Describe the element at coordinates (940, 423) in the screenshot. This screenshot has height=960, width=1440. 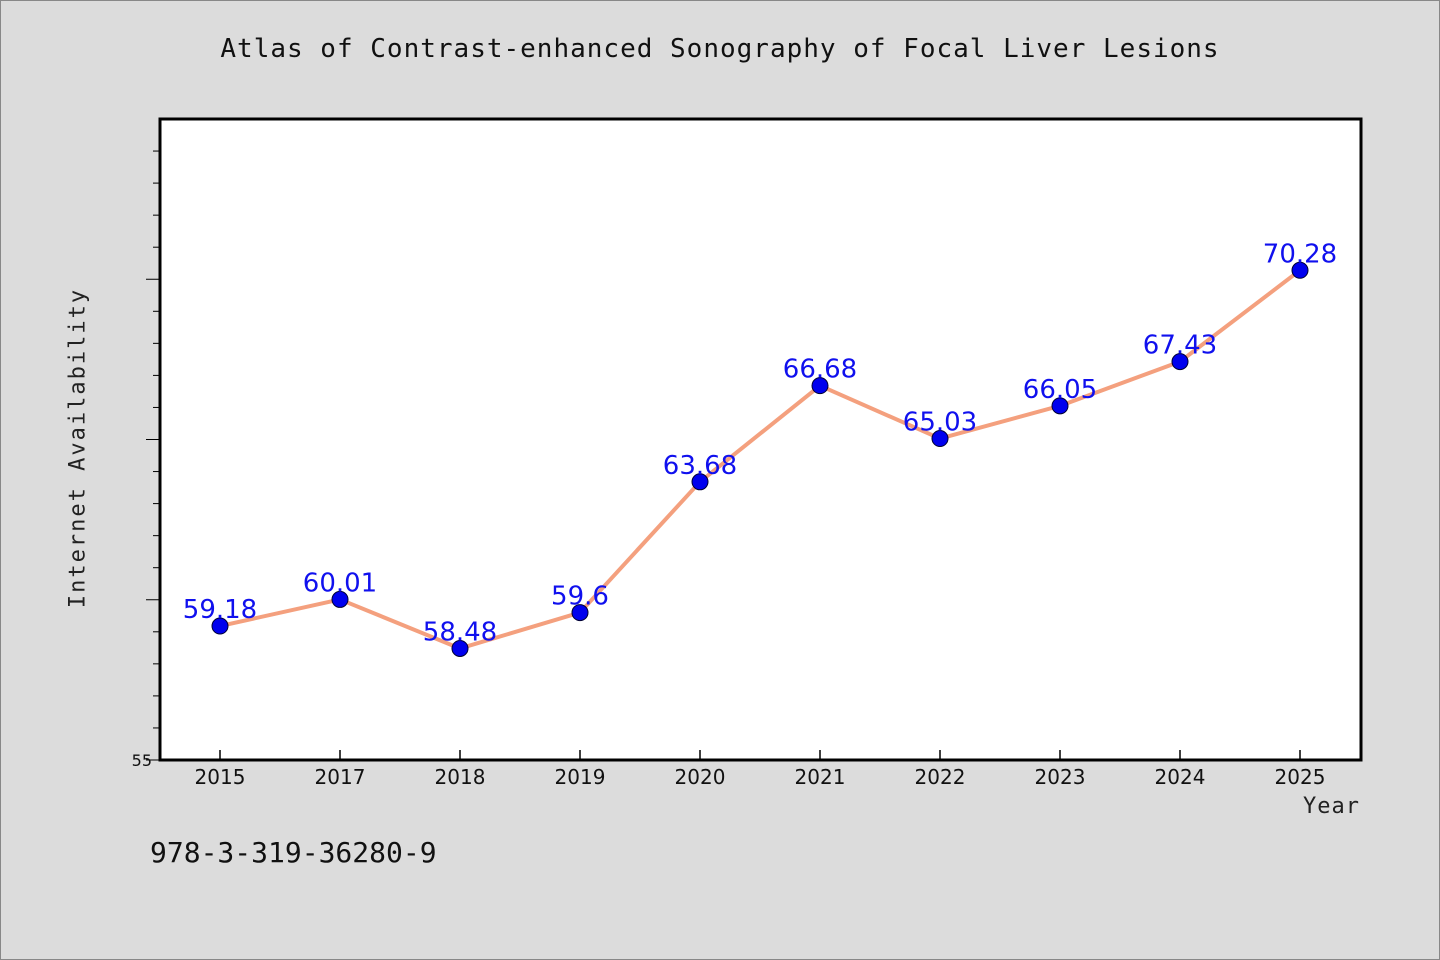
I see `data-label: 65.03` at that location.